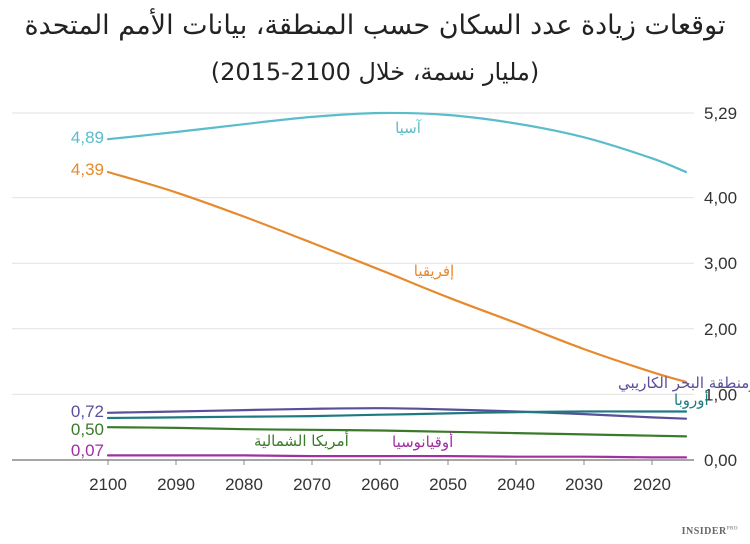 The image size is (750, 544). What do you see at coordinates (709, 531) in the screenshot?
I see `brand-logo: INSIDERPRO` at bounding box center [709, 531].